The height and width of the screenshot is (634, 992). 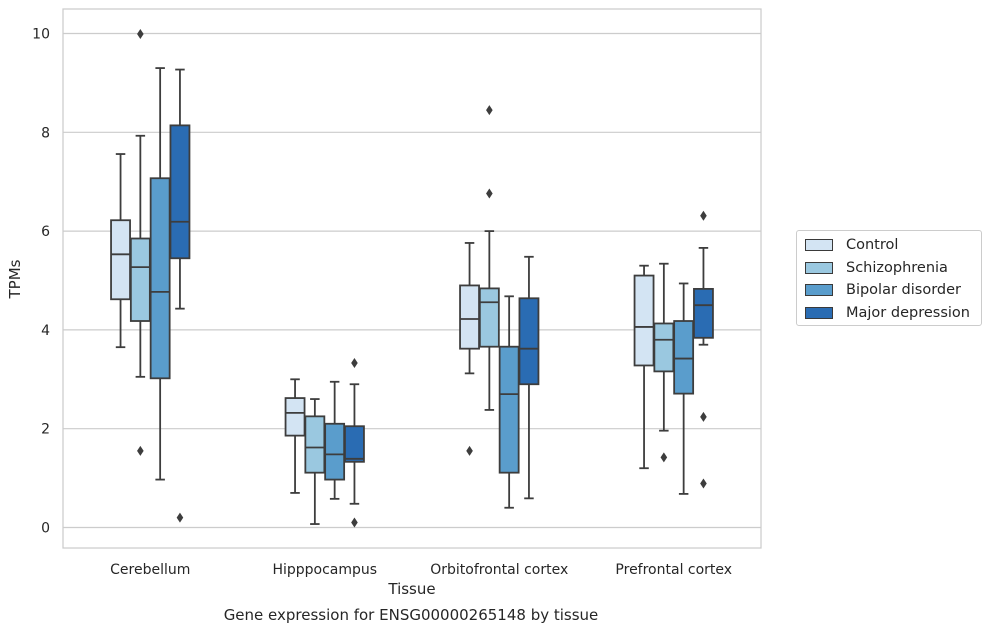 I want to click on x-tick-label-1: Hipppocampus, so click(x=324, y=570).